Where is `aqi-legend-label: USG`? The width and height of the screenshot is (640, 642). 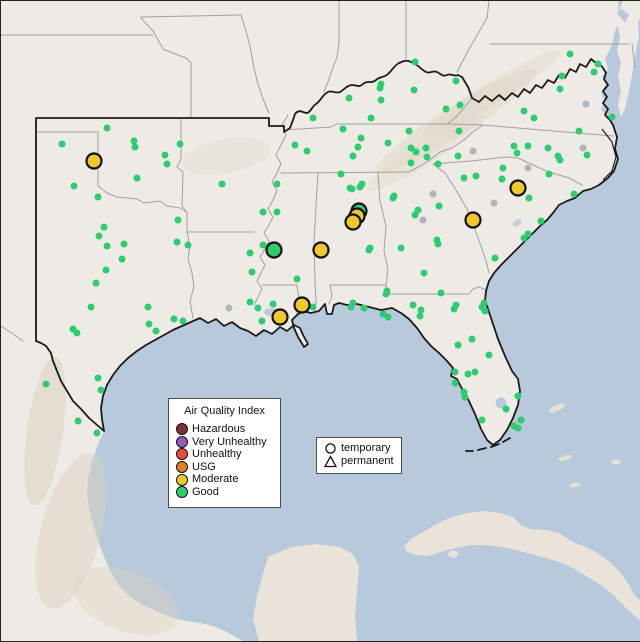
aqi-legend-label: USG is located at coordinates (204, 466).